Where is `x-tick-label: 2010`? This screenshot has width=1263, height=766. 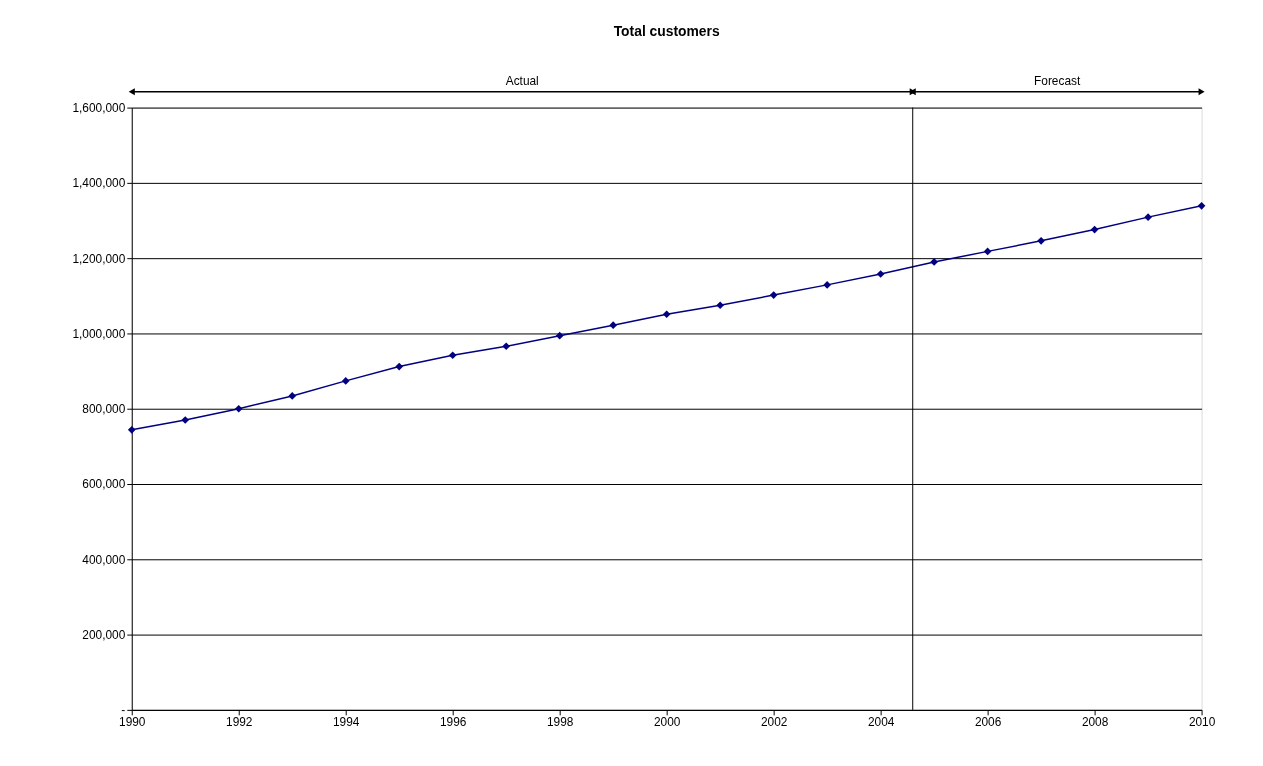
x-tick-label: 2010 is located at coordinates (1202, 722).